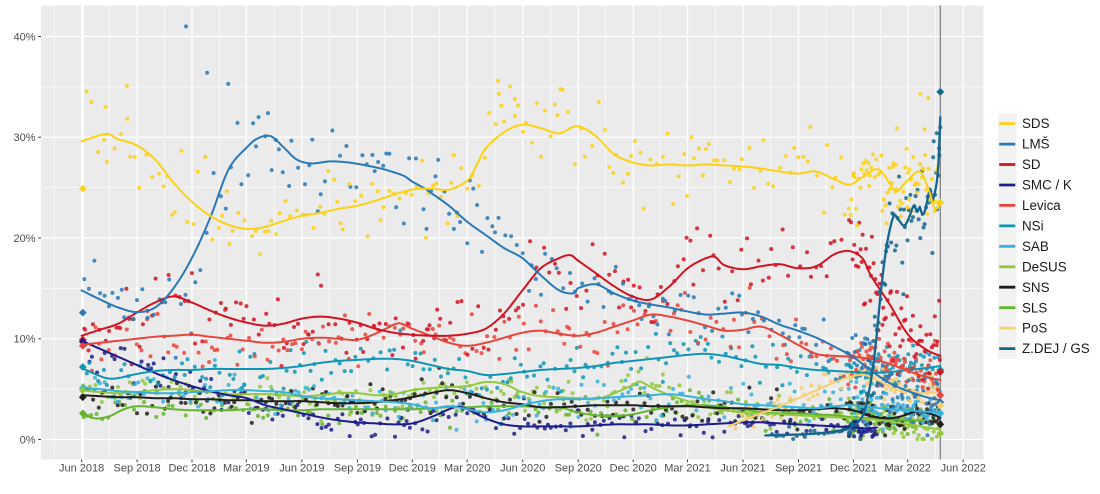 Image resolution: width=1100 pixels, height=494 pixels. What do you see at coordinates (798, 468) in the screenshot?
I see `svg-text: Sep 2021` at bounding box center [798, 468].